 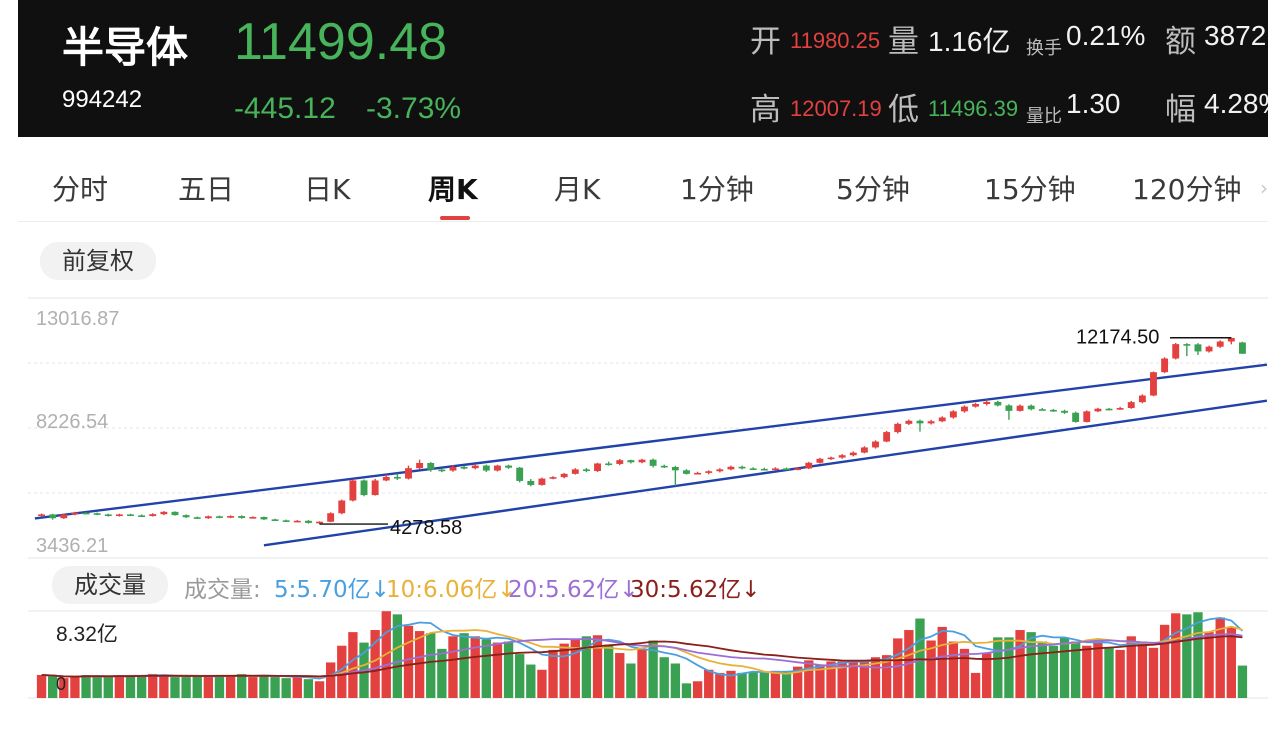 What do you see at coordinates (717, 189) in the screenshot?
I see `tab-1-minute: 1分钟` at bounding box center [717, 189].